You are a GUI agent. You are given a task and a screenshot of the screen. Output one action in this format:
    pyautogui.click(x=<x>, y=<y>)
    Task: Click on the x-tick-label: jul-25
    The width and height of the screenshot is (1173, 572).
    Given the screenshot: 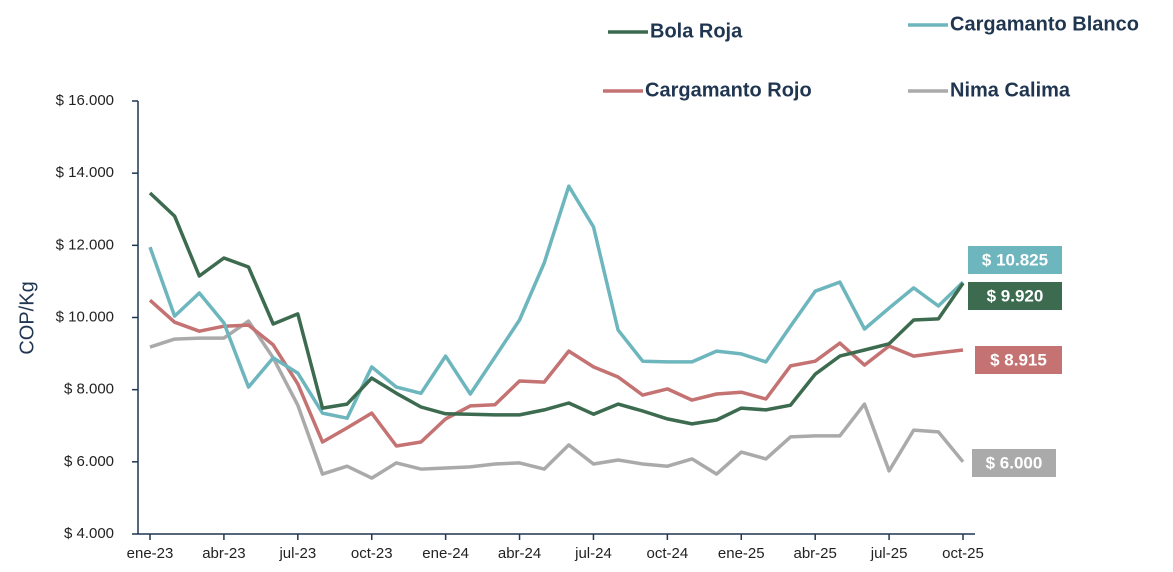 What is the action you would take?
    pyautogui.click(x=889, y=553)
    